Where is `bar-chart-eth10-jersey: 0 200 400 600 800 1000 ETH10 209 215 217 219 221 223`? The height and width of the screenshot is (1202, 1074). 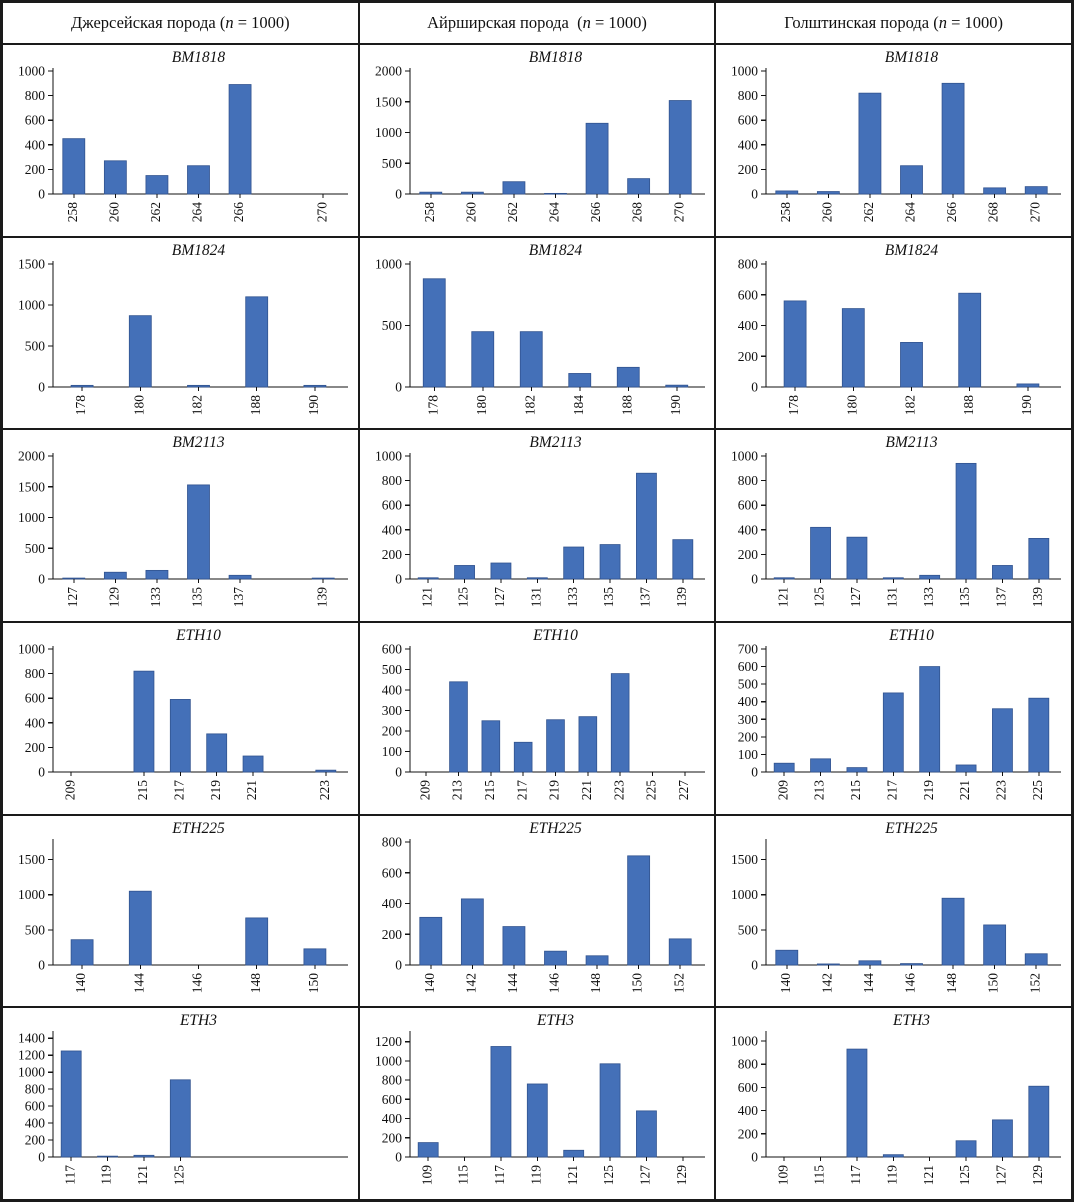 bar-chart-eth10-jersey: 0 200 400 600 800 1000 ETH10 209 215 217 219 221 223 is located at coordinates (180, 718).